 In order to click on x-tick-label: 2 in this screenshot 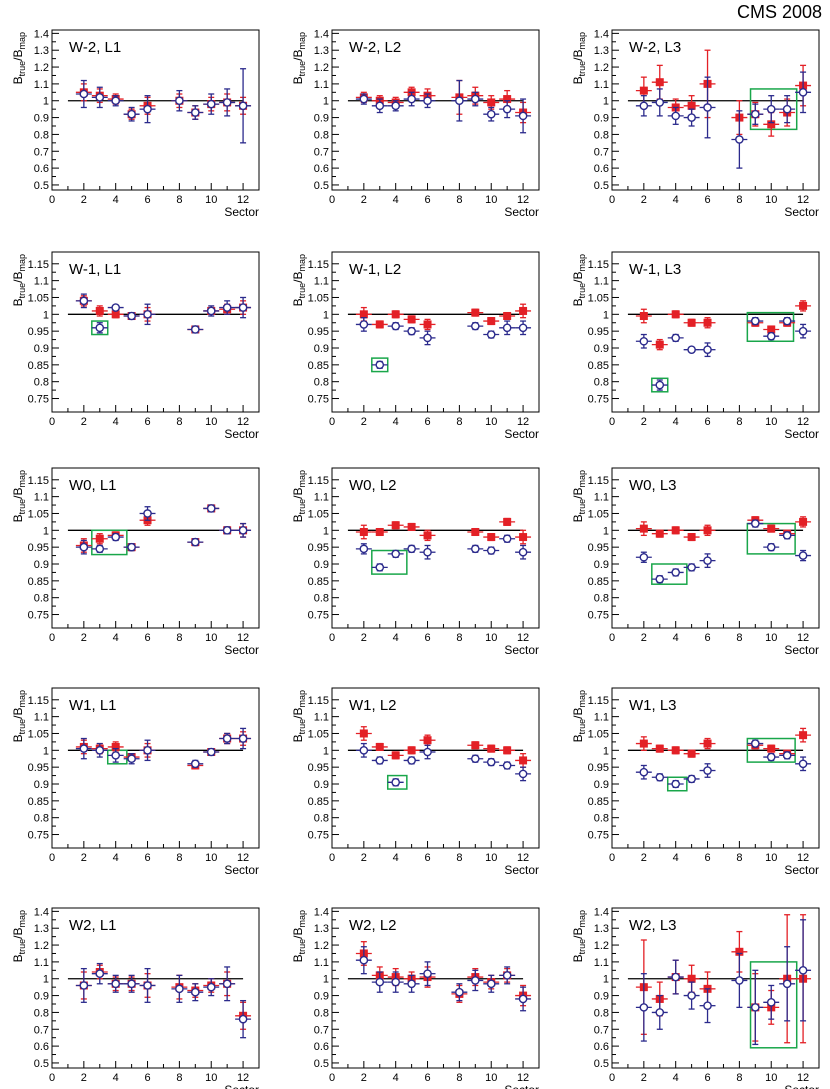, I will do `click(84, 858)`.